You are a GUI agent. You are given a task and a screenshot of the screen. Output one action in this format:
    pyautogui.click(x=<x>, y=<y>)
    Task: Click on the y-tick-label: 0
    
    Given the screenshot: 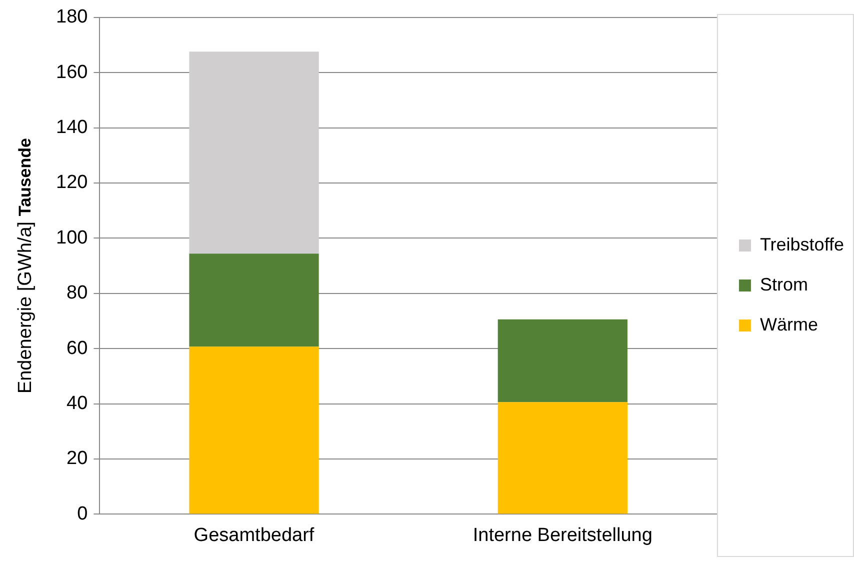 What is the action you would take?
    pyautogui.click(x=82, y=513)
    